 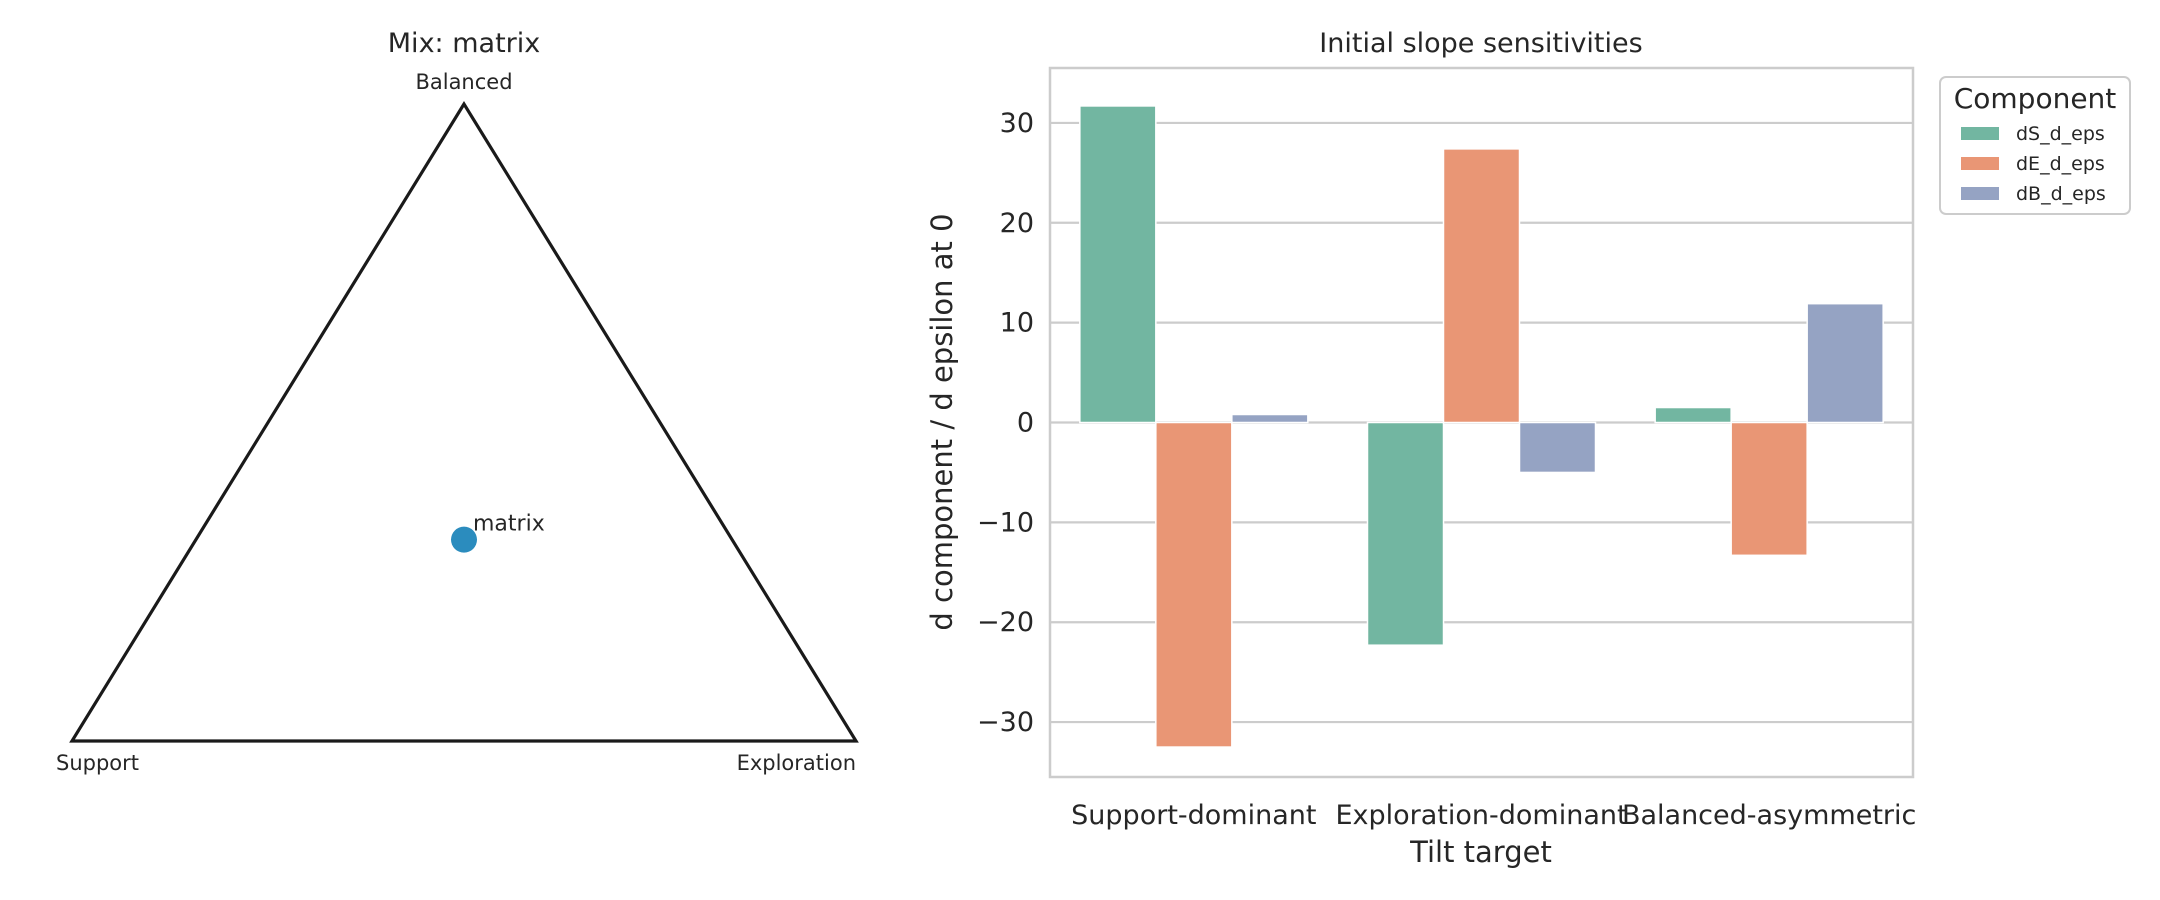 I want to click on legend-items: dS_d_eps dE_d_eps dB_d_eps, so click(x=2033, y=164).